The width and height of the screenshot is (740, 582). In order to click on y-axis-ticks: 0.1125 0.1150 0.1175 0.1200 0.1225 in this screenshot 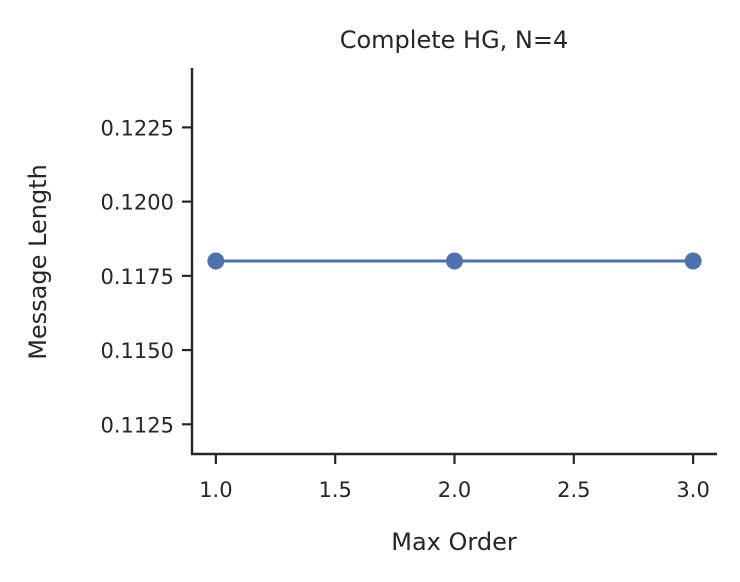, I will do `click(146, 276)`.